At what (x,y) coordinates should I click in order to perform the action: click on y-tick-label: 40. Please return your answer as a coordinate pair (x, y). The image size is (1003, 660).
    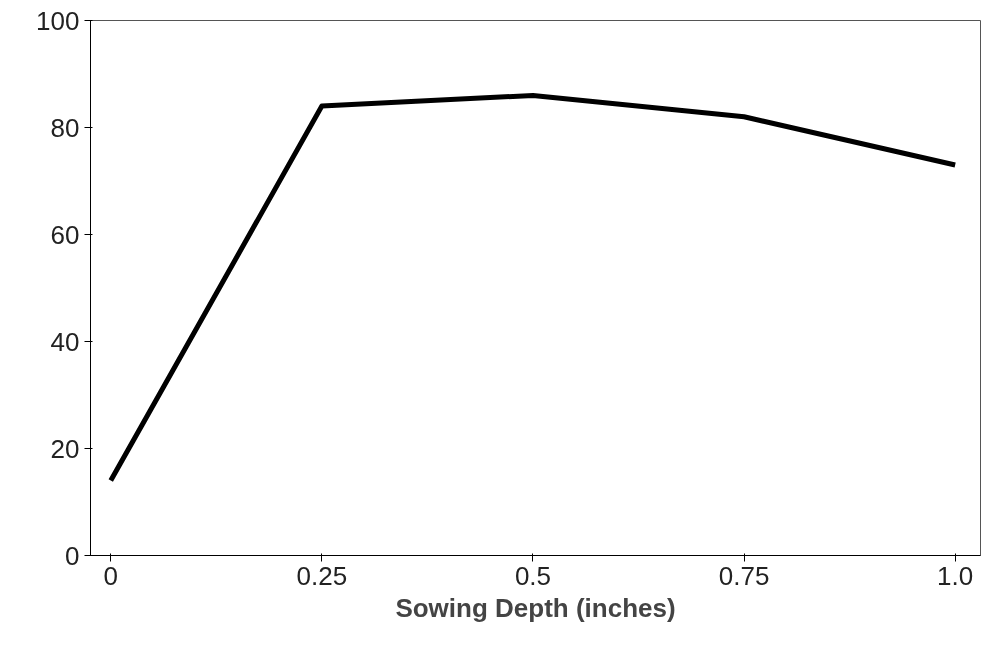
    Looking at the image, I should click on (65, 341).